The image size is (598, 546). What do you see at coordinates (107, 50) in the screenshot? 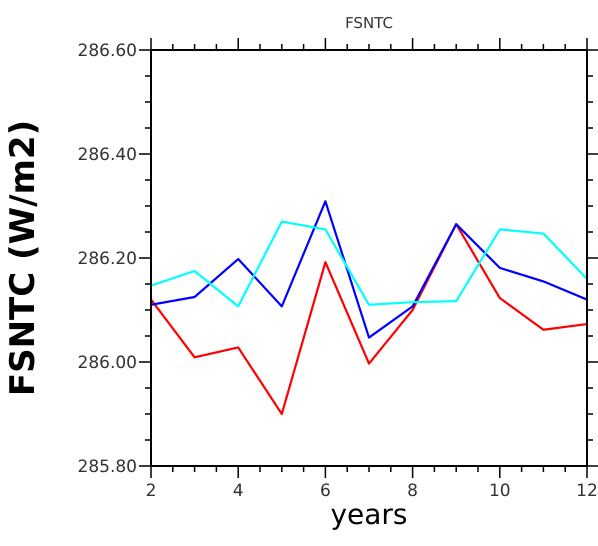
I see `y-tick-label: 286.60` at bounding box center [107, 50].